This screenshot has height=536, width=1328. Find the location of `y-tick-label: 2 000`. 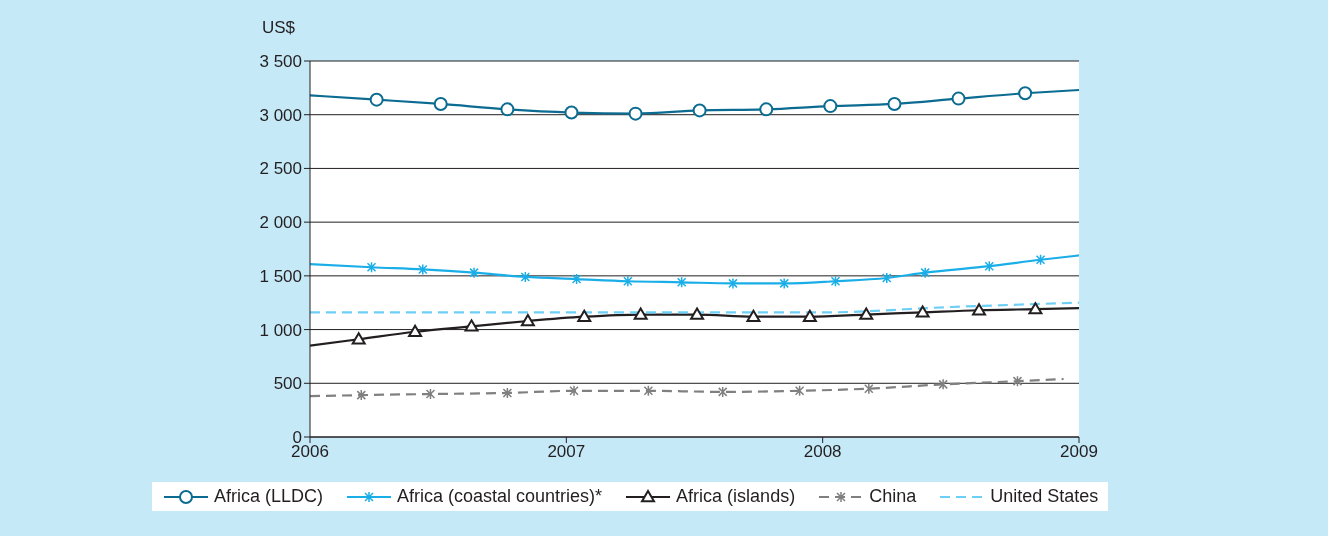

y-tick-label: 2 000 is located at coordinates (280, 223).